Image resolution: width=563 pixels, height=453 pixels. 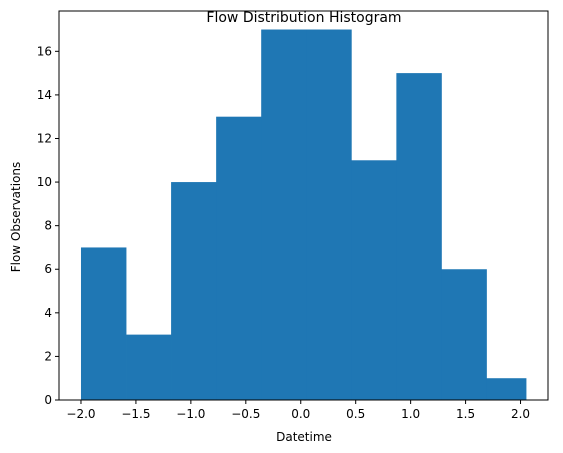 I want to click on x-tick-label: −1.5, so click(x=135, y=414).